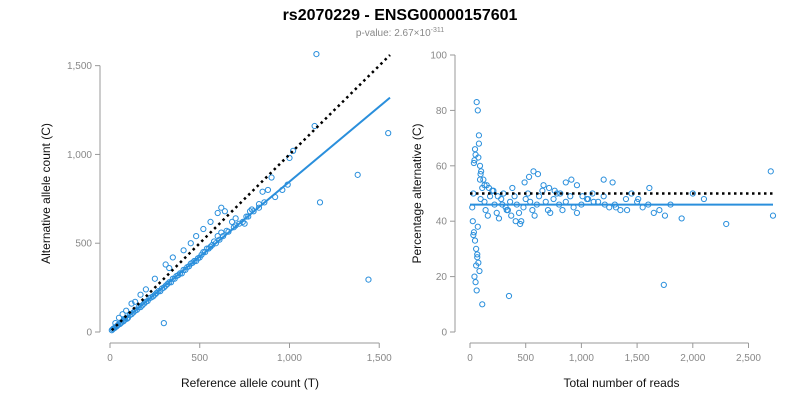 Image resolution: width=800 pixels, height=400 pixels. I want to click on left-x-tick-label: 1,000, so click(289, 358).